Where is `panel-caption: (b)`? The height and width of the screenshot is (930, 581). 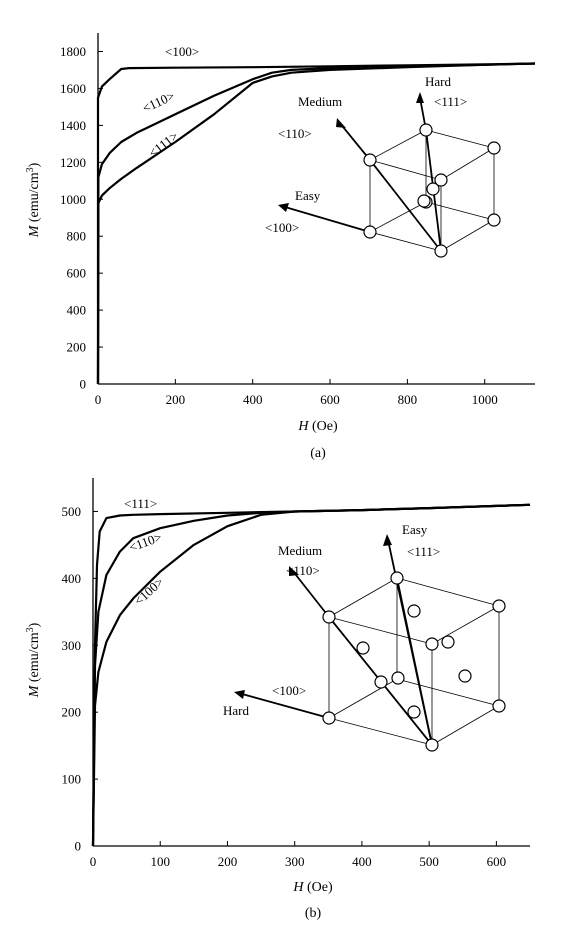
panel-caption: (b) is located at coordinates (313, 913).